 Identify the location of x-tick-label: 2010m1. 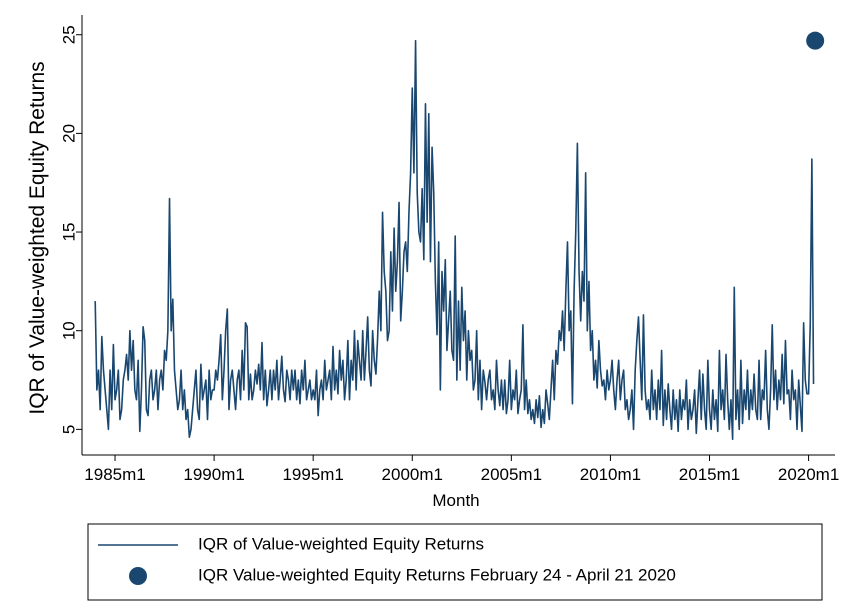
(610, 474).